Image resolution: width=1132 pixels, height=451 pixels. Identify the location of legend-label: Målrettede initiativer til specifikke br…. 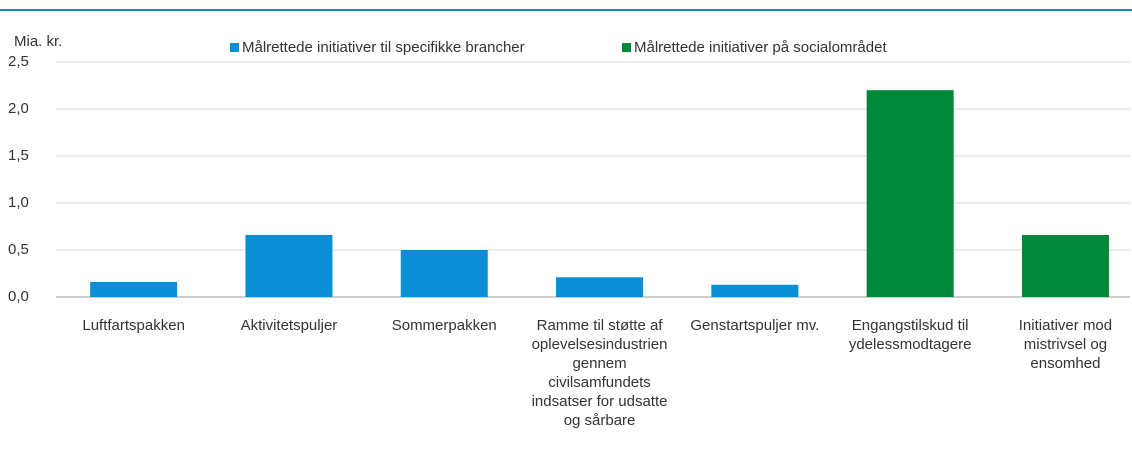
(383, 47).